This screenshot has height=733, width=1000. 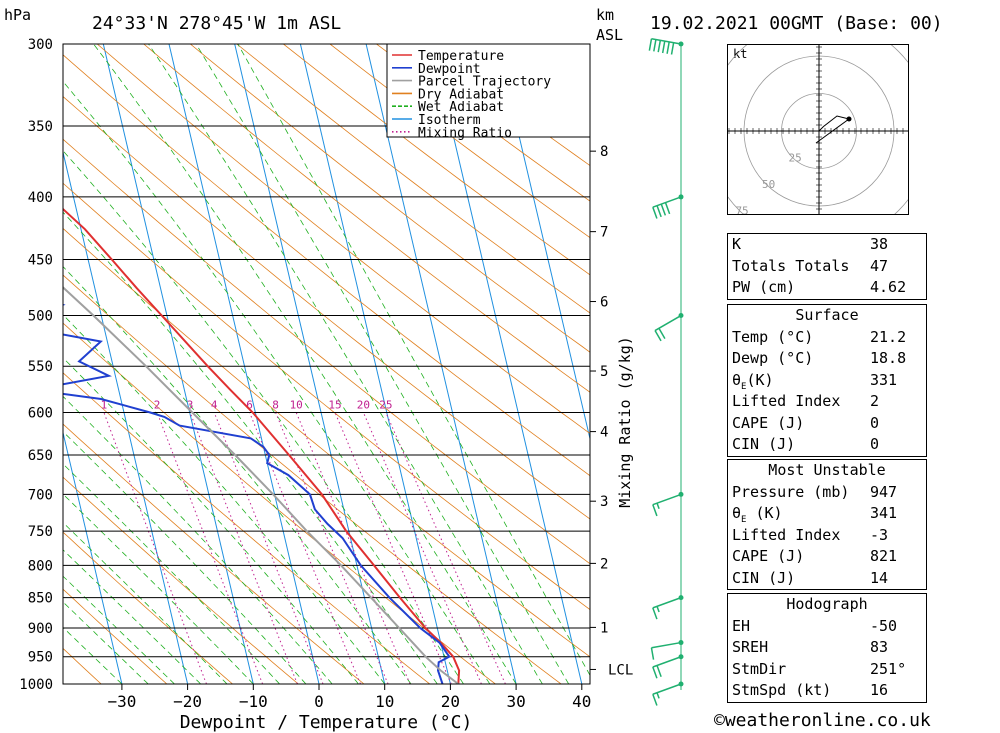 I want to click on hodograph-row: EH -50, so click(x=815, y=625).